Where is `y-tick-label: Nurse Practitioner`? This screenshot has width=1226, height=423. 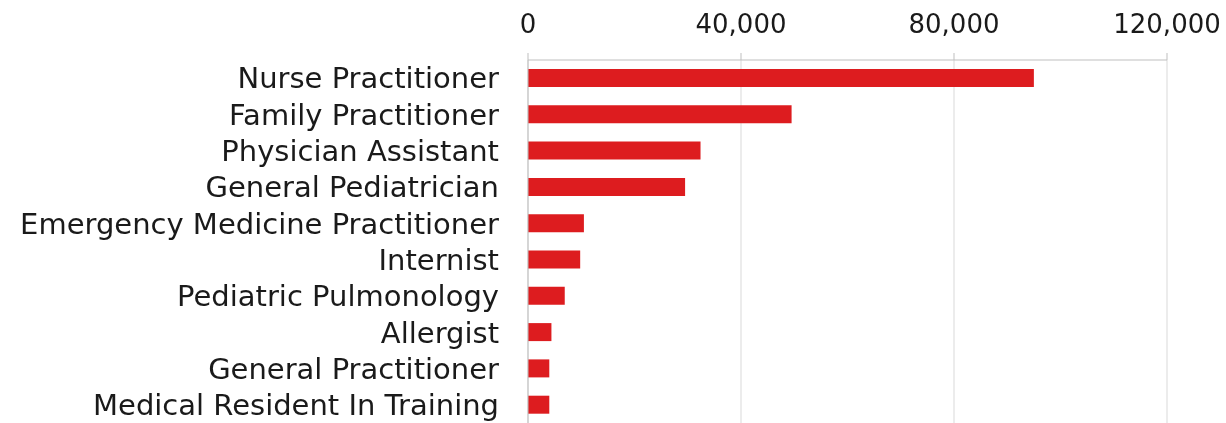 y-tick-label: Nurse Practitioner is located at coordinates (368, 78).